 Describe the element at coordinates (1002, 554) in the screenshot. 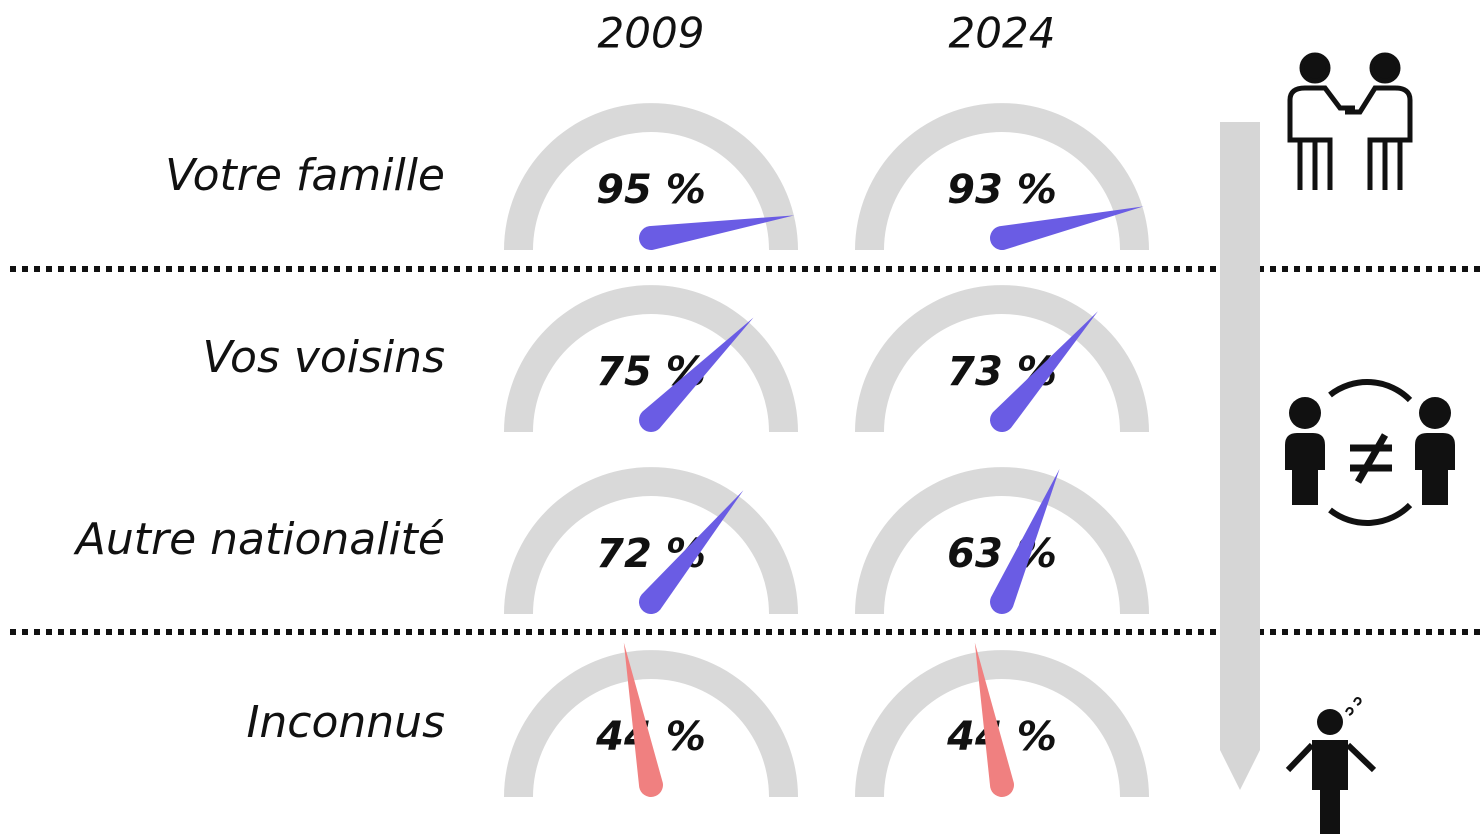

I see `value-label: 63 %` at that location.